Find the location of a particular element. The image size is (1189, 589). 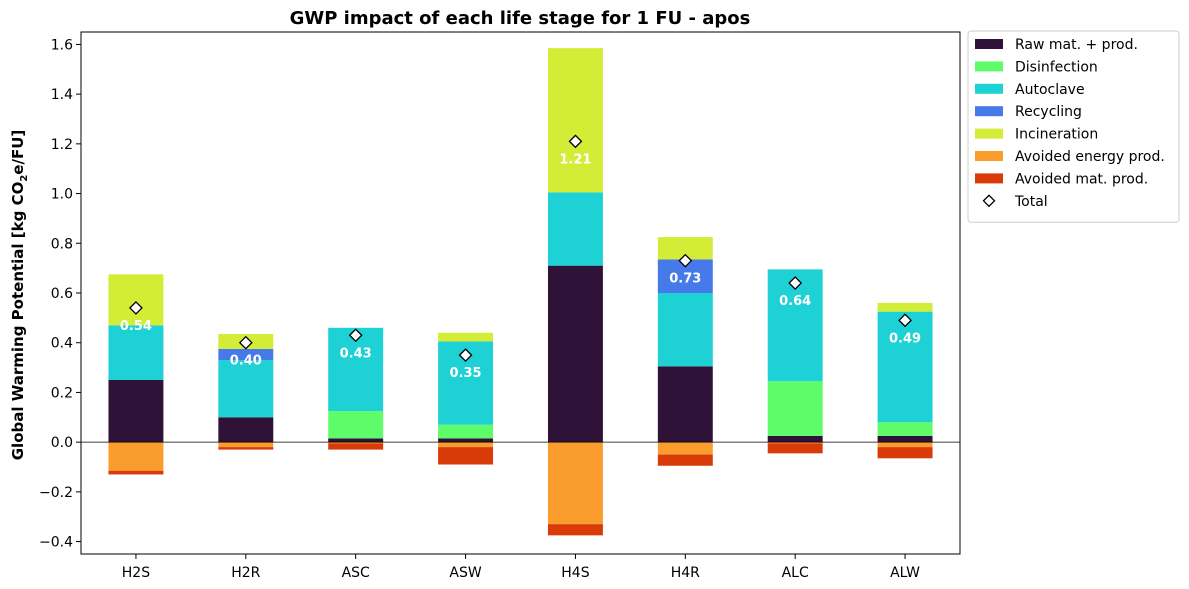

y-tick-label: 0.6 is located at coordinates (62, 294).